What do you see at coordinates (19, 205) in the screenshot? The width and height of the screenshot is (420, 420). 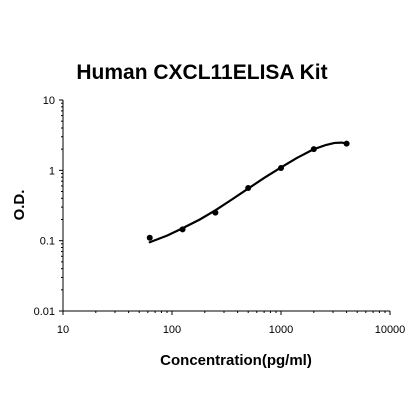 I see `y-axis-label: O.D.` at bounding box center [19, 205].